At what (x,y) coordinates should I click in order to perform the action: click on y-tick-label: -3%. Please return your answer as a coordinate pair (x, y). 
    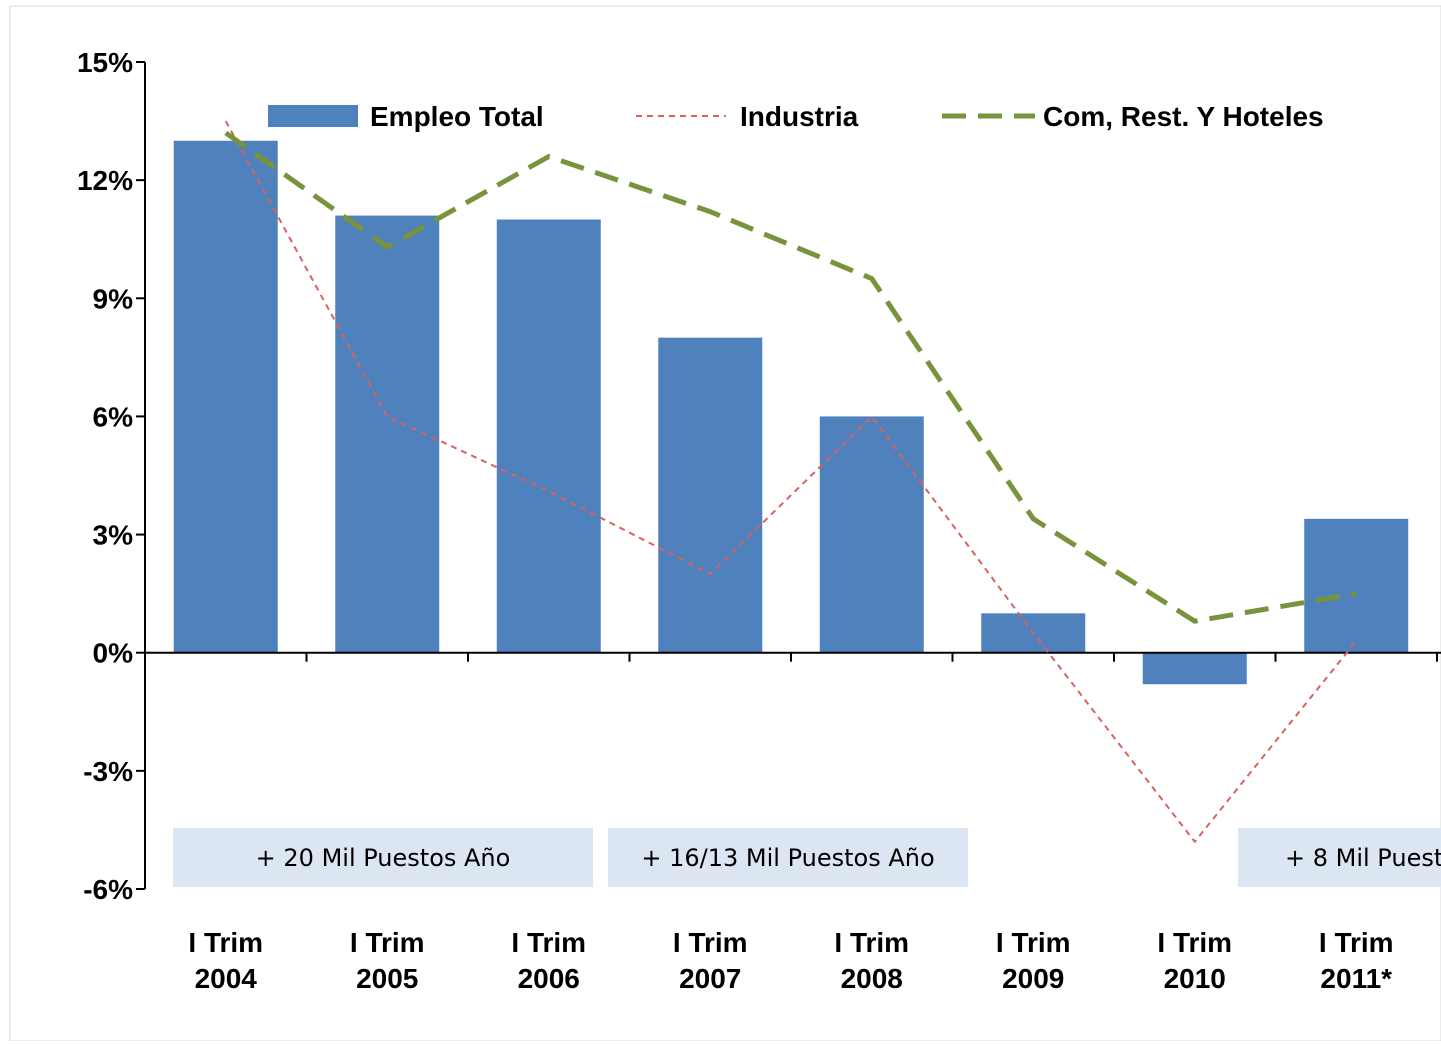
    Looking at the image, I should click on (108, 771).